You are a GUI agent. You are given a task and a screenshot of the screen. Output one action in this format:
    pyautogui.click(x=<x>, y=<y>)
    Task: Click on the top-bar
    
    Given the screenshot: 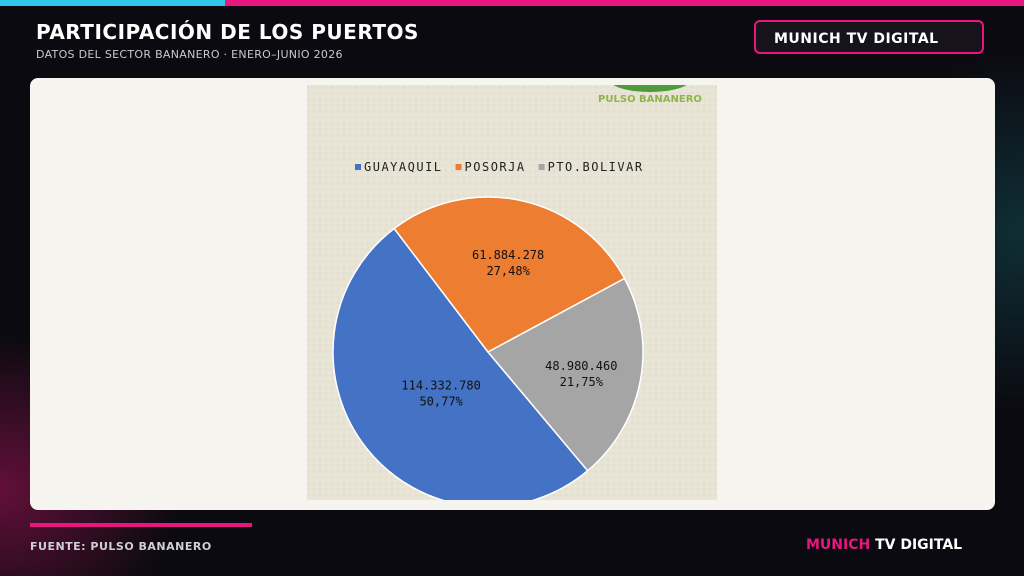 What is the action you would take?
    pyautogui.click(x=512, y=3)
    